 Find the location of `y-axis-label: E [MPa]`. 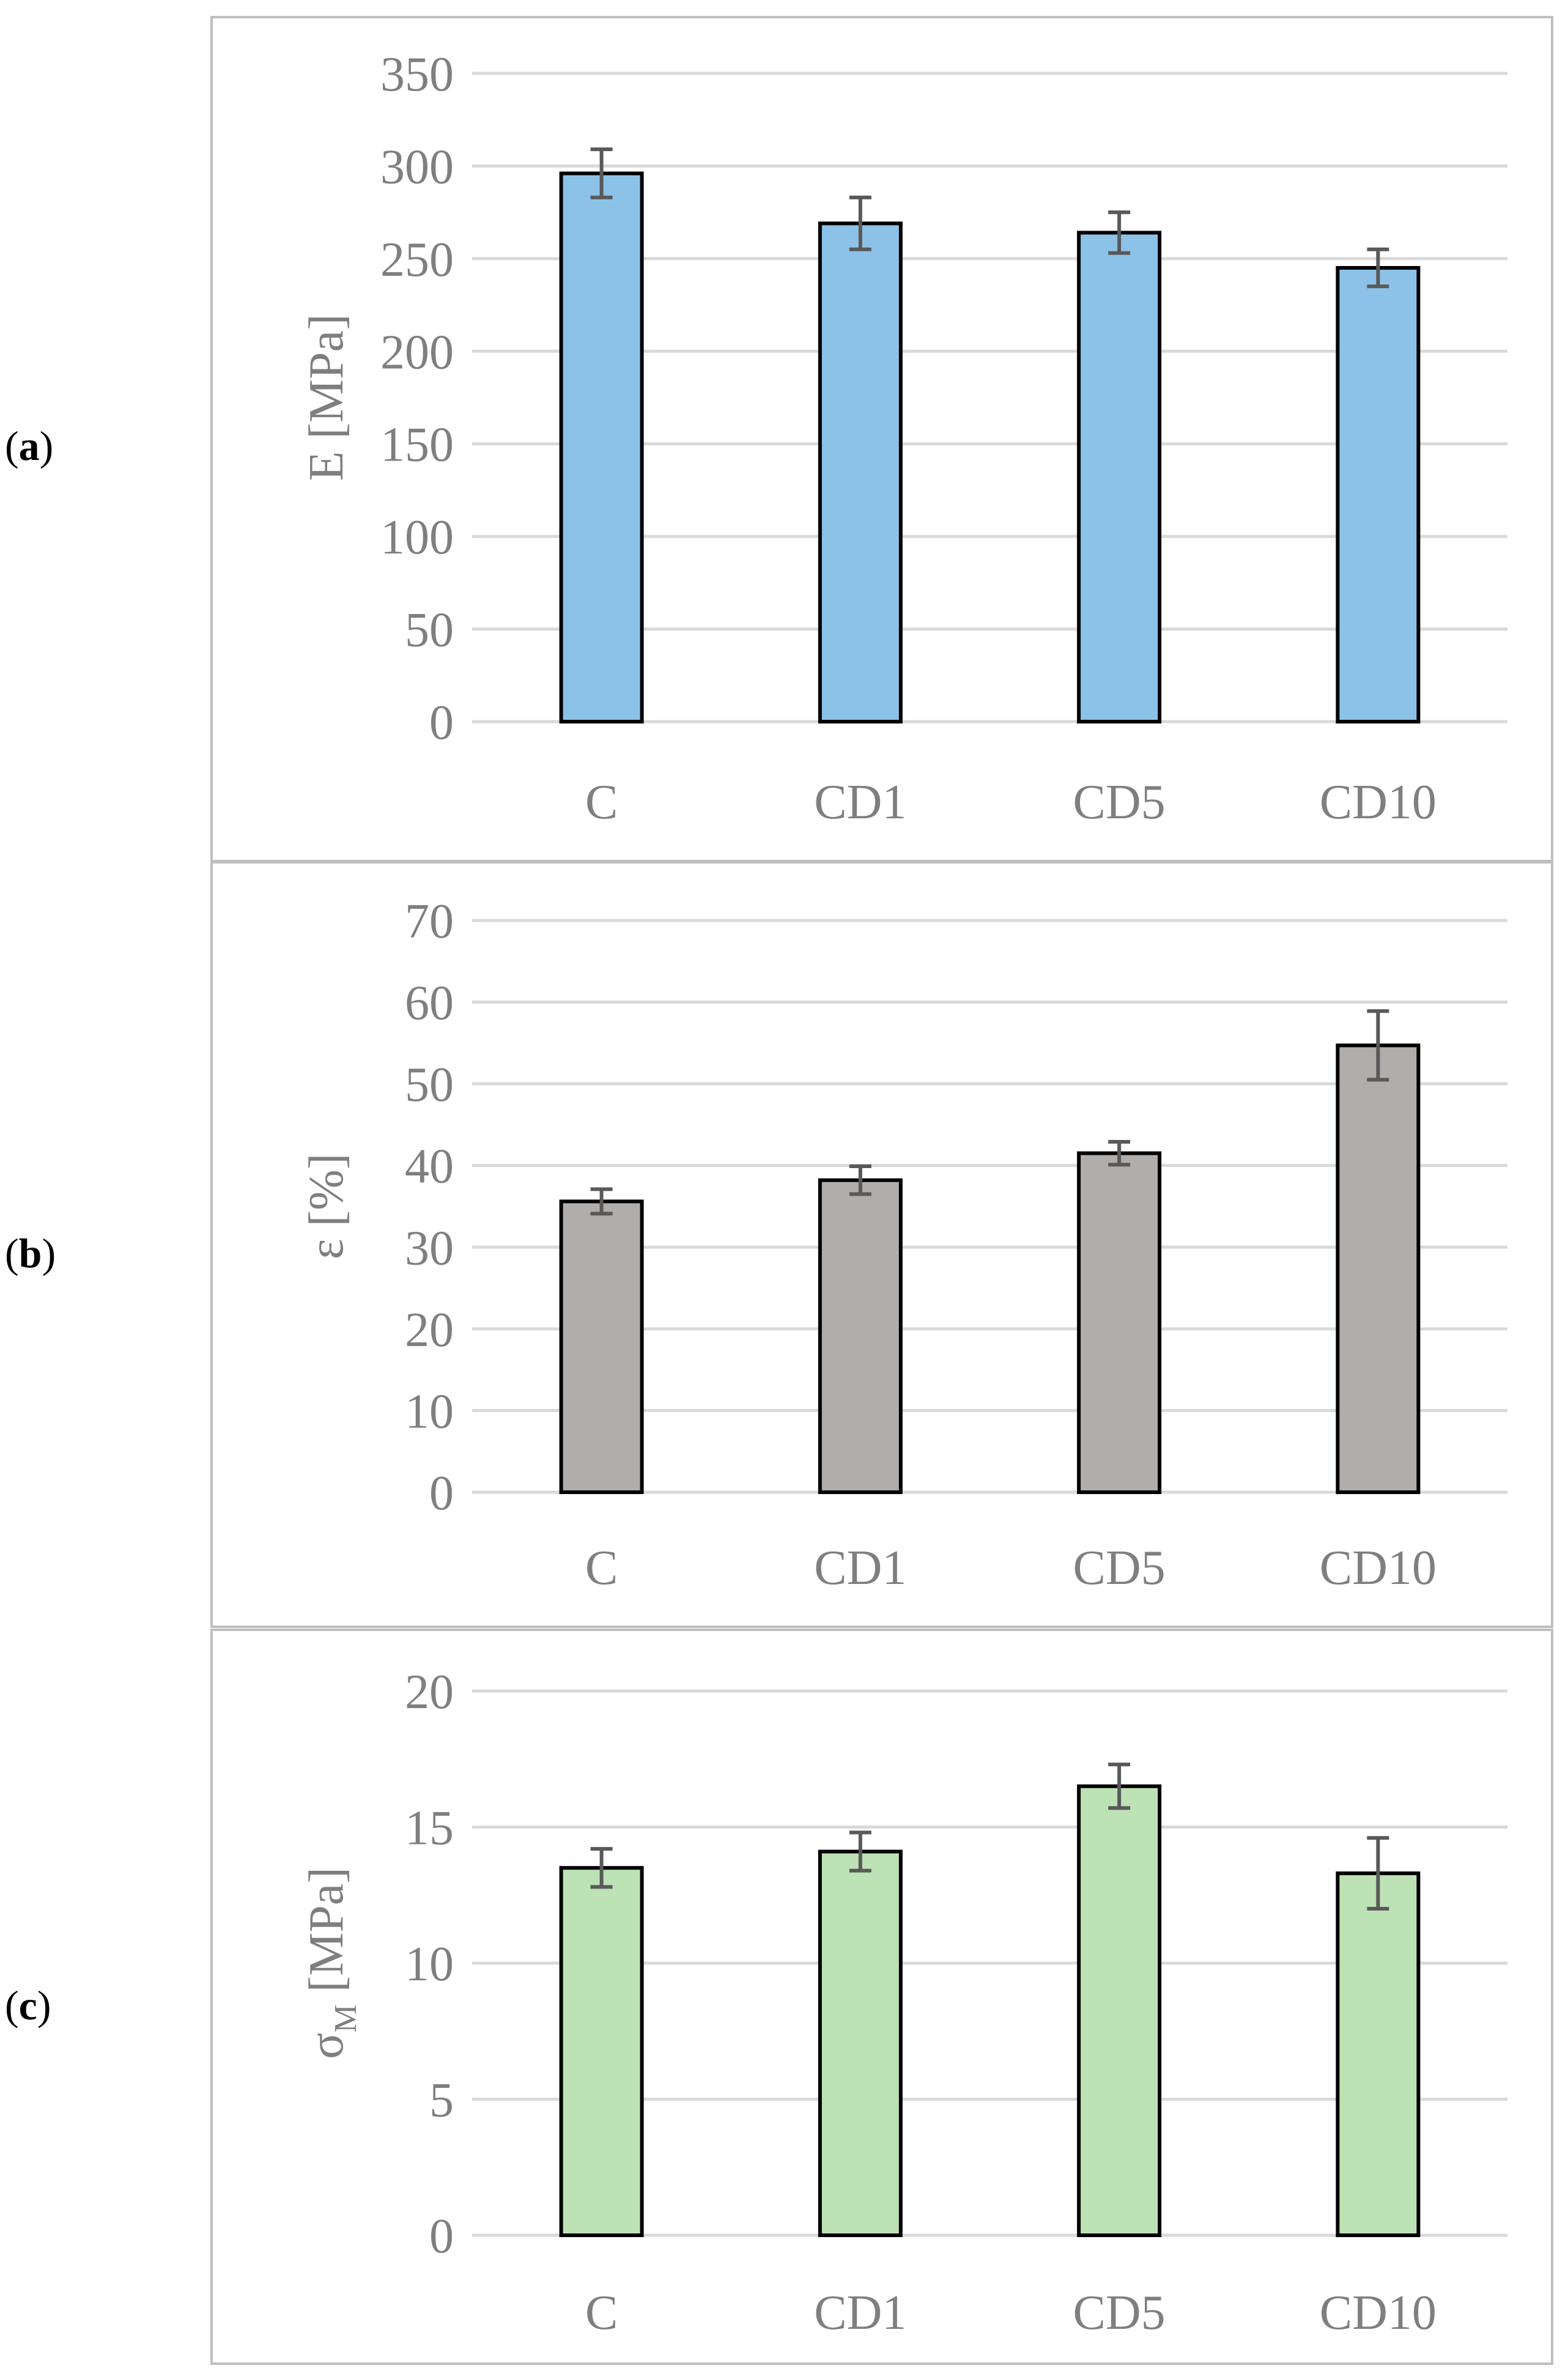

y-axis-label: E [MPa] is located at coordinates (326, 398).